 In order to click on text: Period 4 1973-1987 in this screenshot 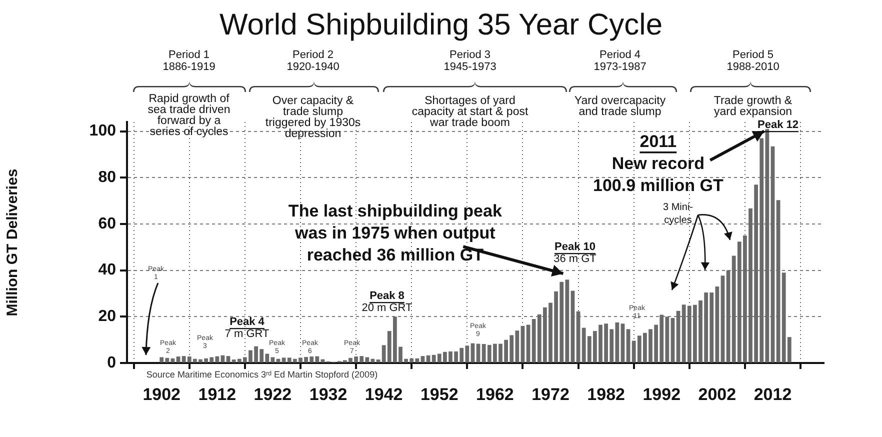, I will do `click(620, 61)`.